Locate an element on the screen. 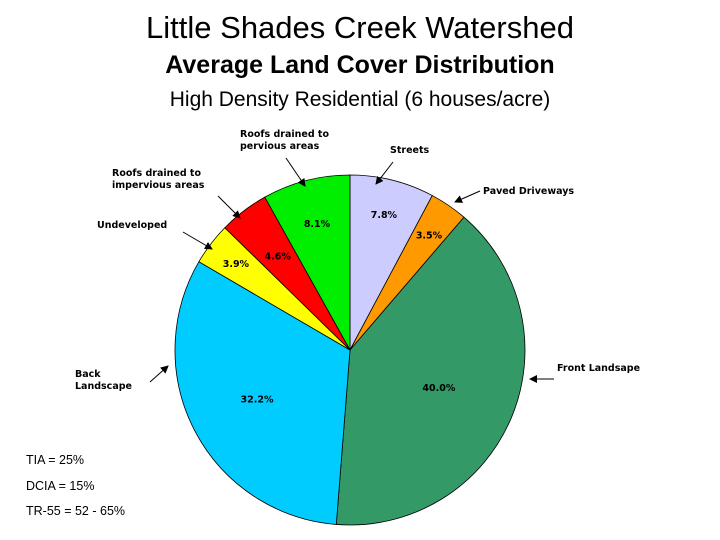  slice-category-label-undeveloped: Undeveloped is located at coordinates (132, 225).